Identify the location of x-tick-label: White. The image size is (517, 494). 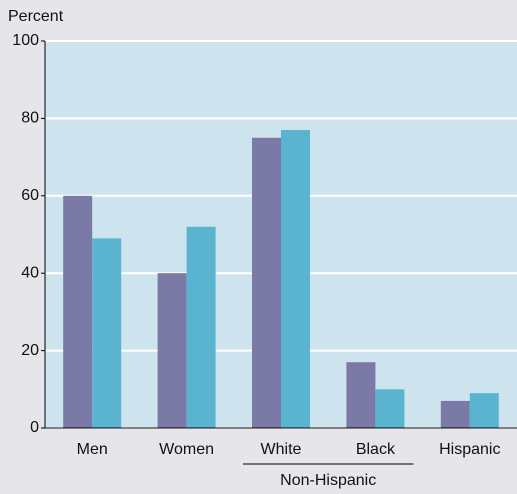
(281, 449).